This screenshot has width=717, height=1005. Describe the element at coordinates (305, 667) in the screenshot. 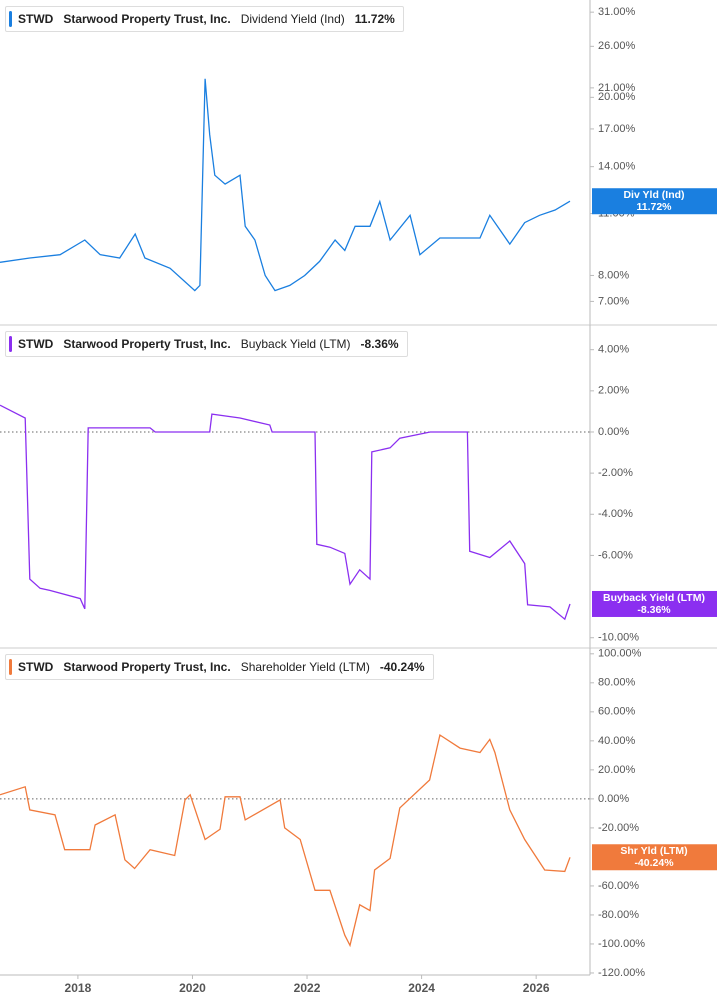

I see `legend-series-name: Shareholder Yield (LTM)` at that location.